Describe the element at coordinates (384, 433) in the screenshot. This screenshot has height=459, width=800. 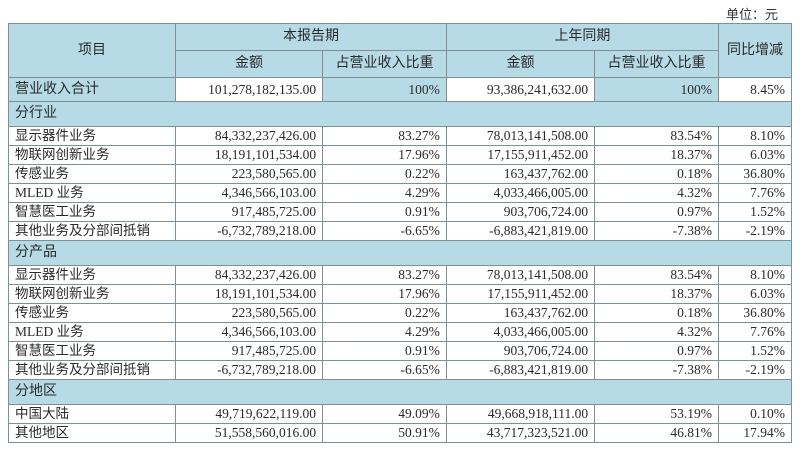
I see `current-share: 50.91%` at that location.